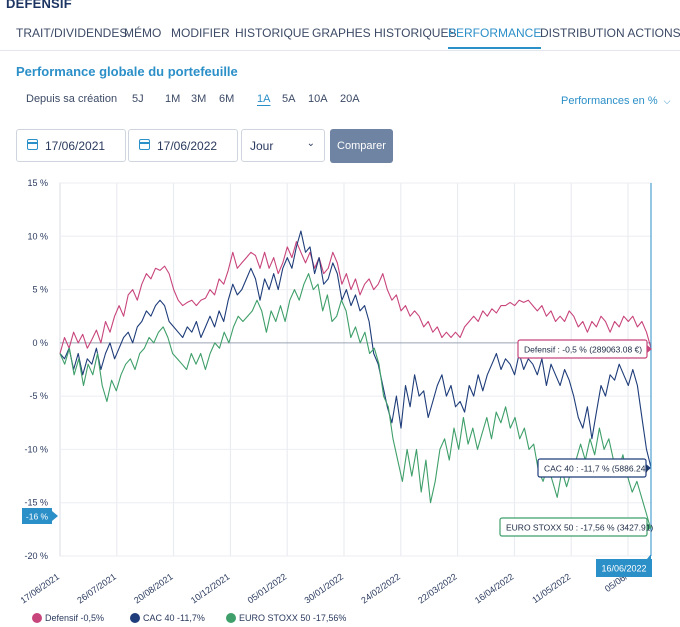  I want to click on tab-memo: MÉMO, so click(143, 33).